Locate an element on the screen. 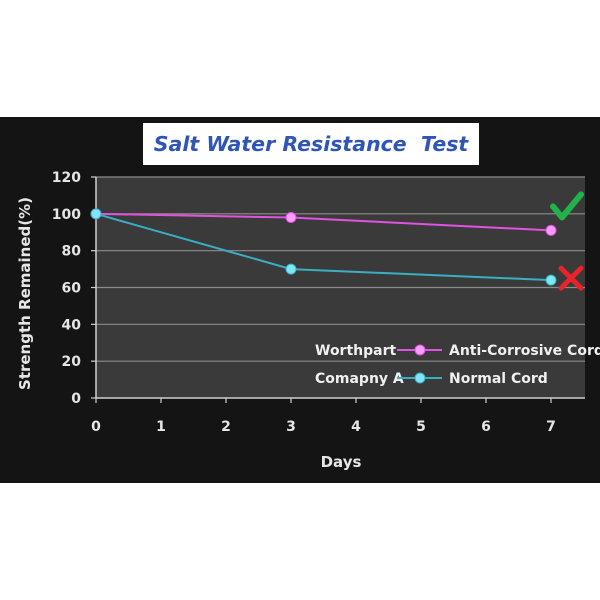  y-tick-label: 100 is located at coordinates (66, 215).